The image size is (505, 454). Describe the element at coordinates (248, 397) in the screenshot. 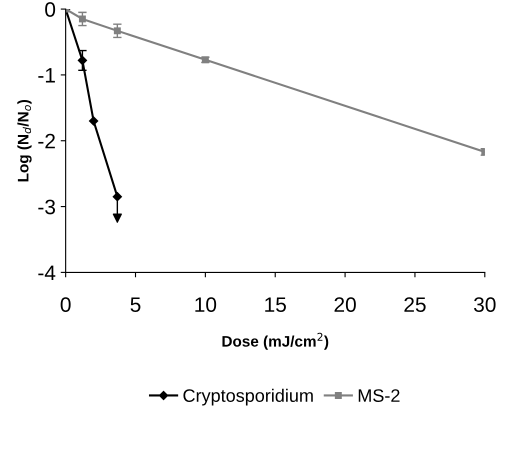

I see `legend-label: Cryptosporidium` at that location.